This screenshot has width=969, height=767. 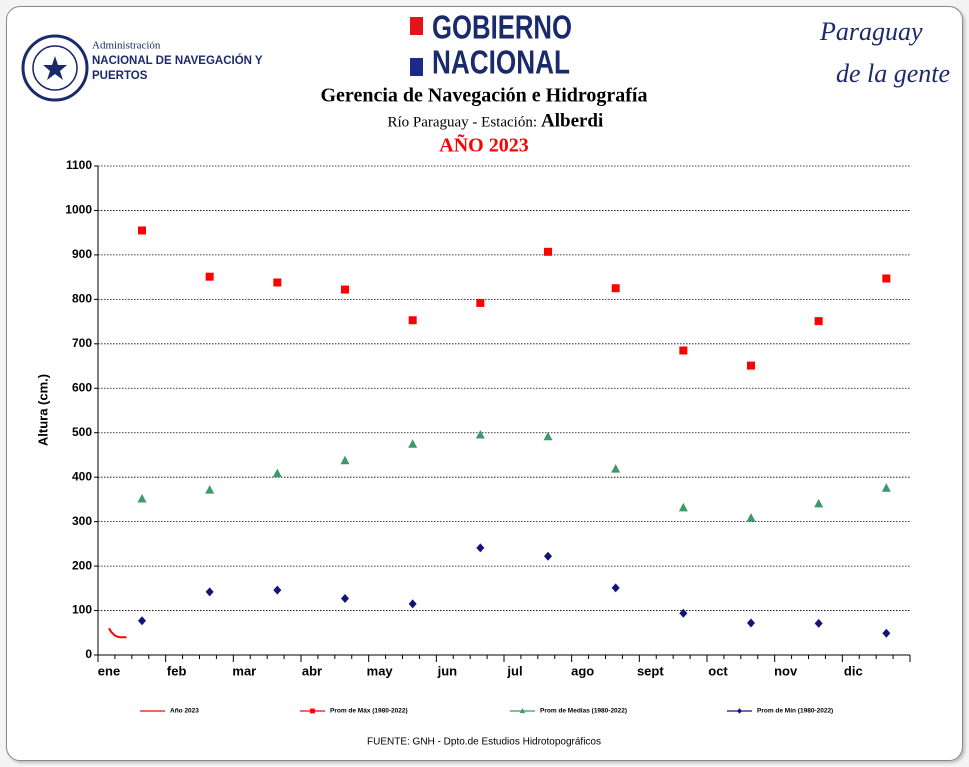 I want to click on legend-label: Año 2023, so click(x=184, y=711).